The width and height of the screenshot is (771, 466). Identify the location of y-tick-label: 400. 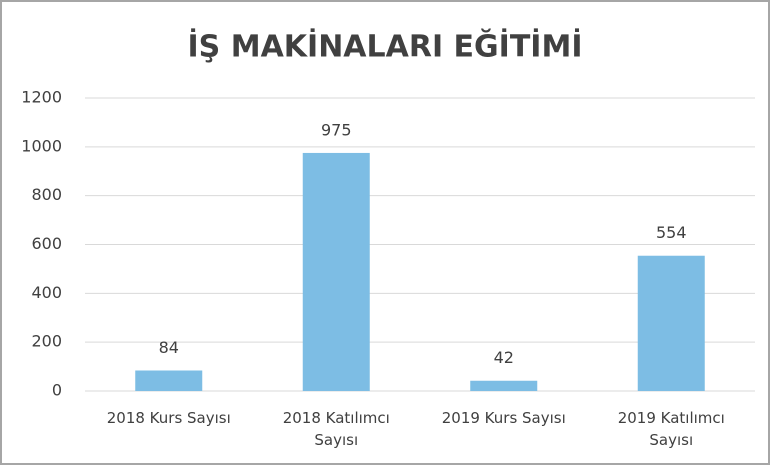
(46, 292).